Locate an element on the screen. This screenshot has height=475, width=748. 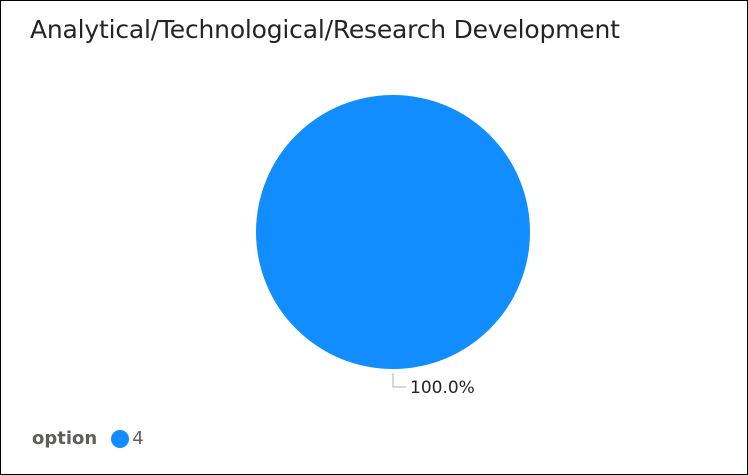
legend-title: option is located at coordinates (65, 438).